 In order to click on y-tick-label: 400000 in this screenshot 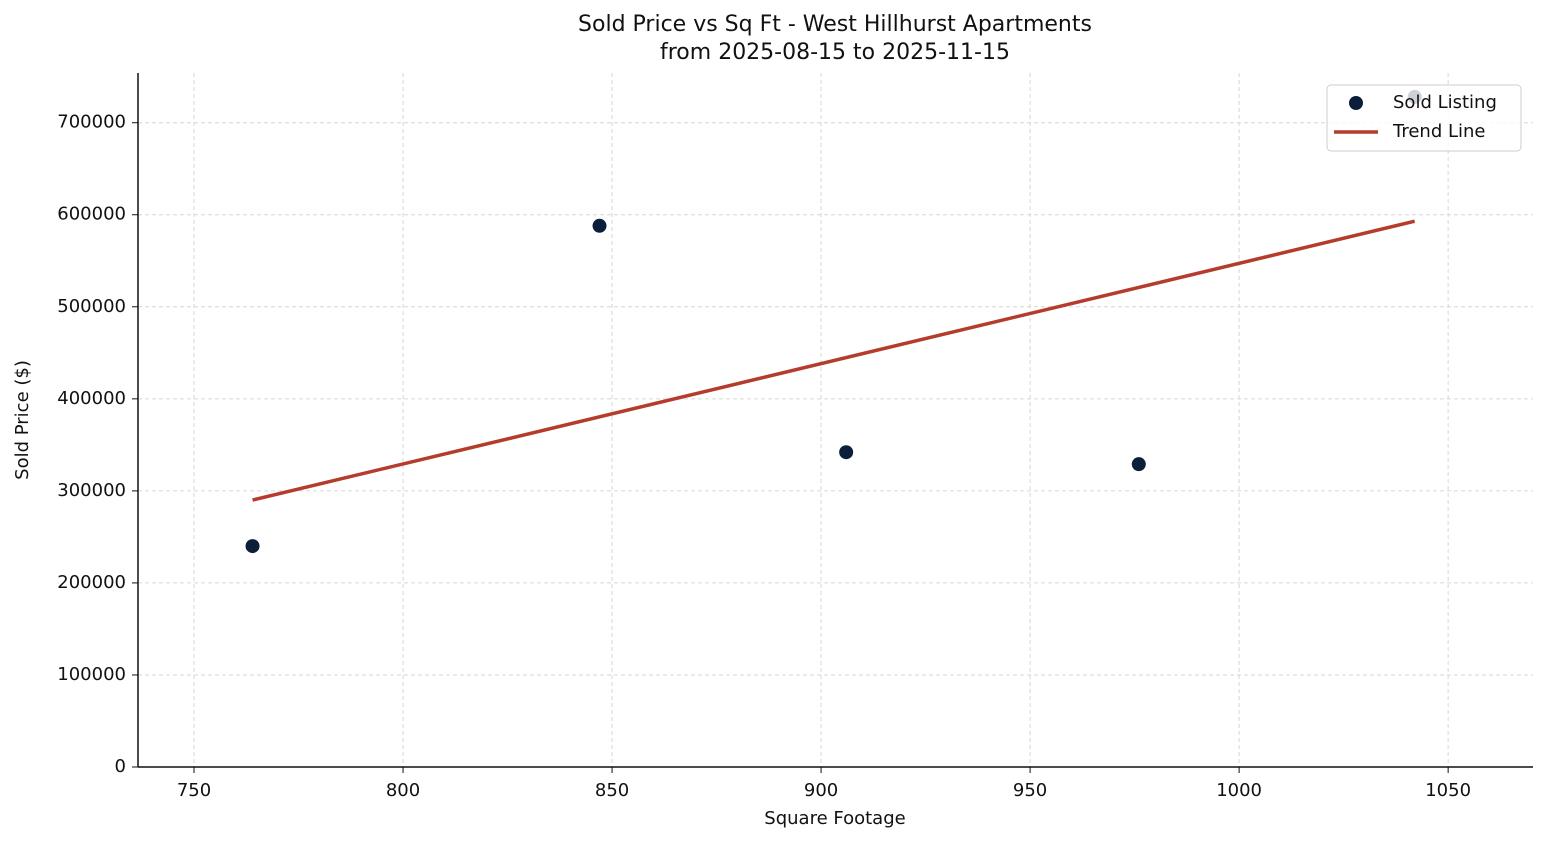, I will do `click(91, 398)`.